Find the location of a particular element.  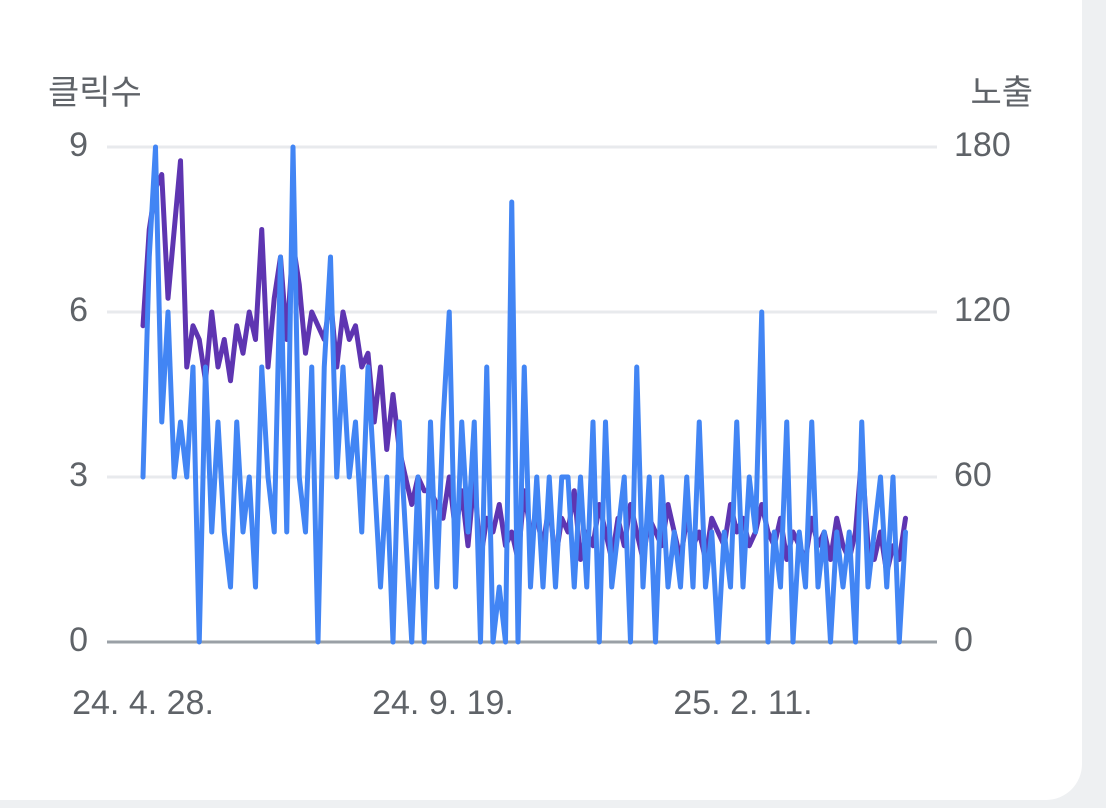

y-tick-label: 6 is located at coordinates (78, 310).